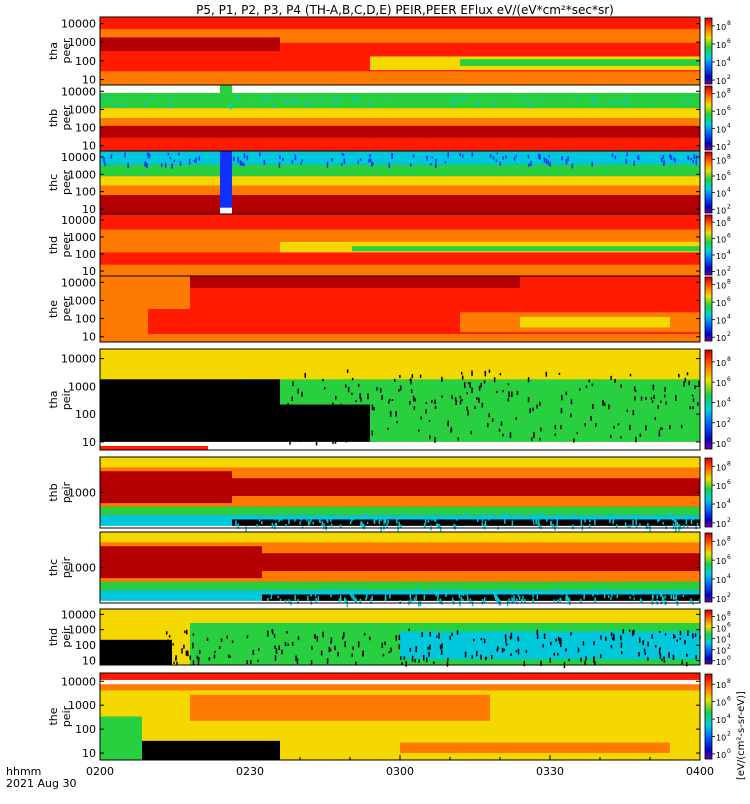 This screenshot has width=750, height=804. Describe the element at coordinates (85, 414) in the screenshot. I see `y-tick-label: 100` at that location.